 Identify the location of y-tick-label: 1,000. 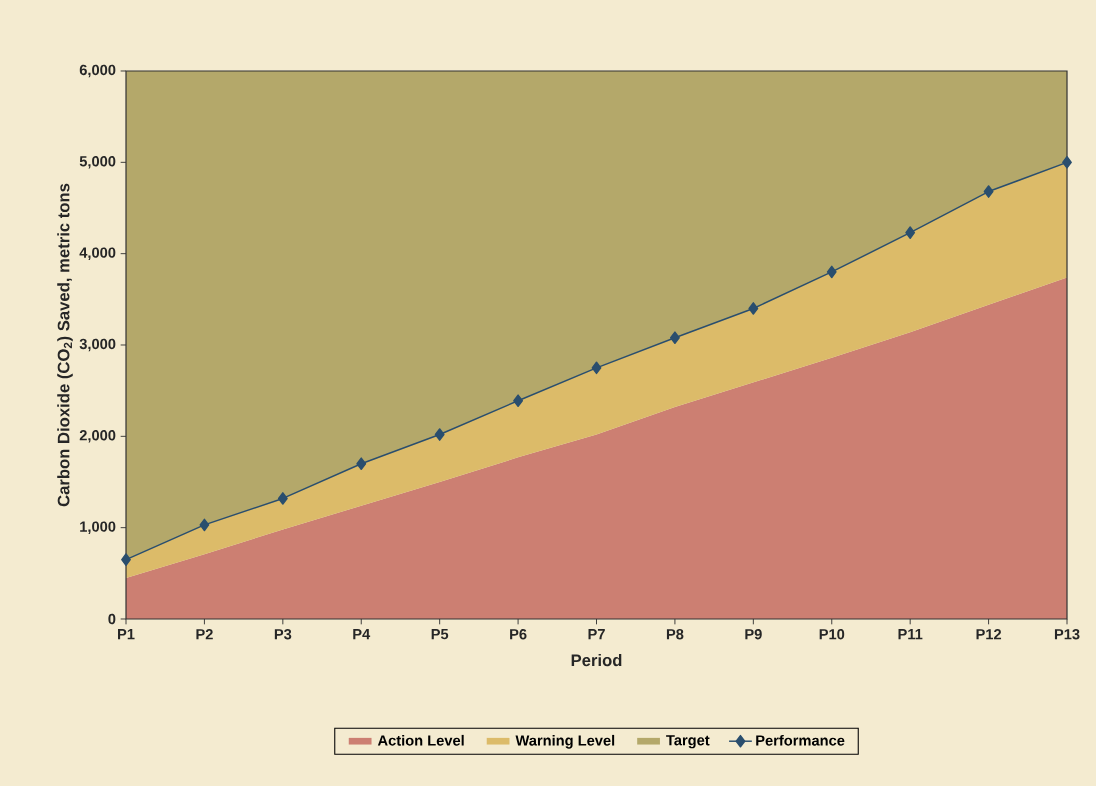
(98, 527).